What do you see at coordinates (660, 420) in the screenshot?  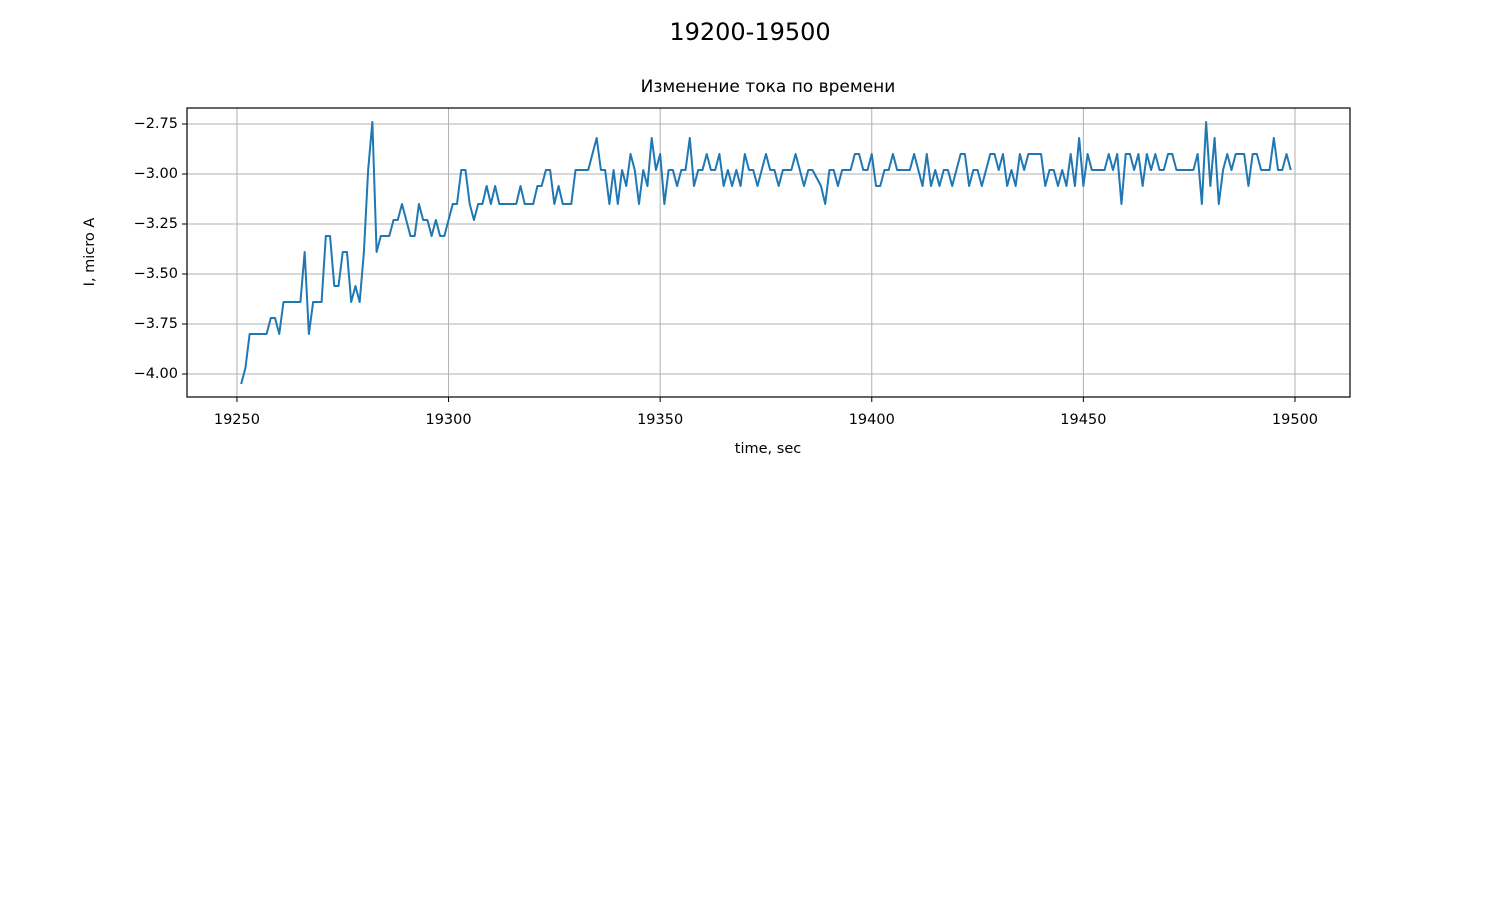 I see `x-tick-label: 19350` at bounding box center [660, 420].